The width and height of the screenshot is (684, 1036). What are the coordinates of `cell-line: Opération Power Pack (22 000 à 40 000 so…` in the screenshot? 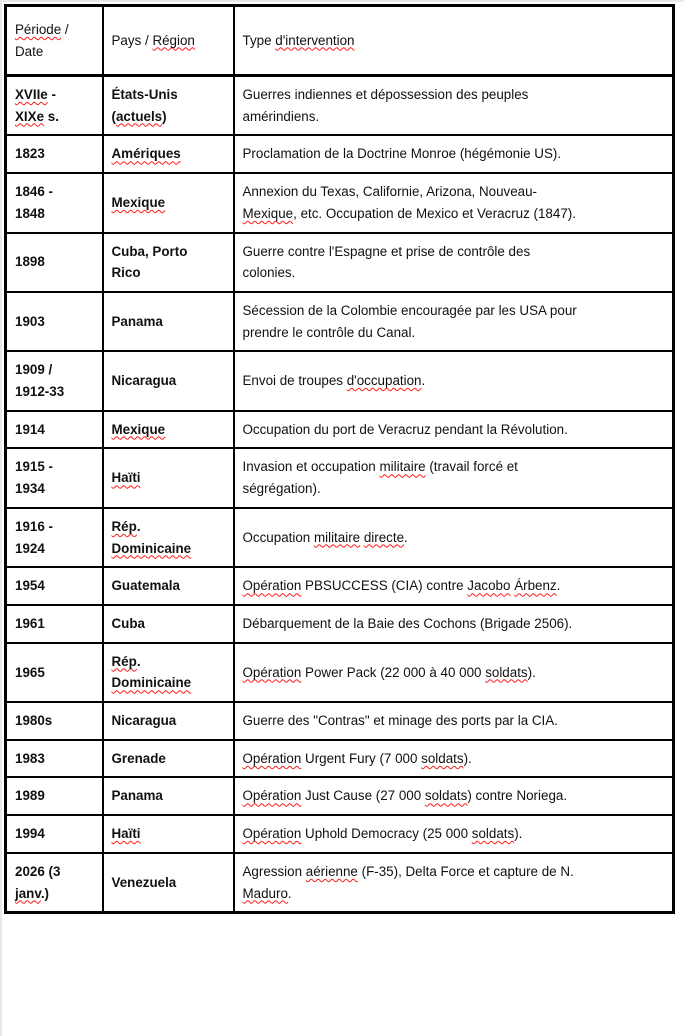 It's located at (389, 672).